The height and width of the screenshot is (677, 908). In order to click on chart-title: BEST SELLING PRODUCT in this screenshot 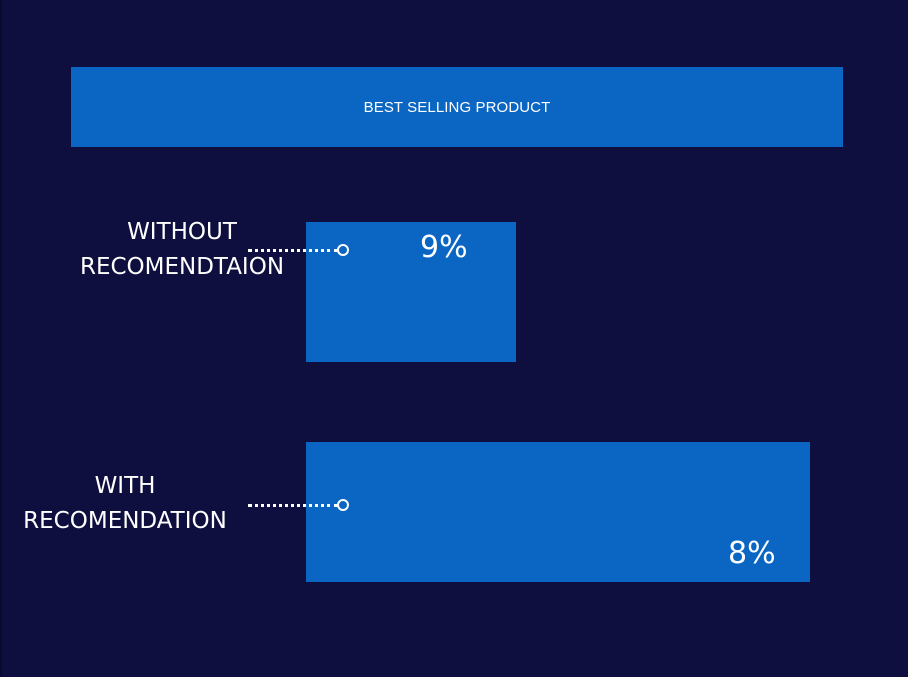, I will do `click(457, 107)`.